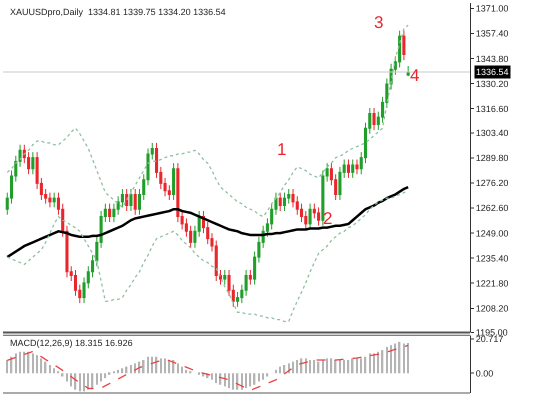  What do you see at coordinates (281, 149) in the screenshot?
I see `annotation: 1` at bounding box center [281, 149].